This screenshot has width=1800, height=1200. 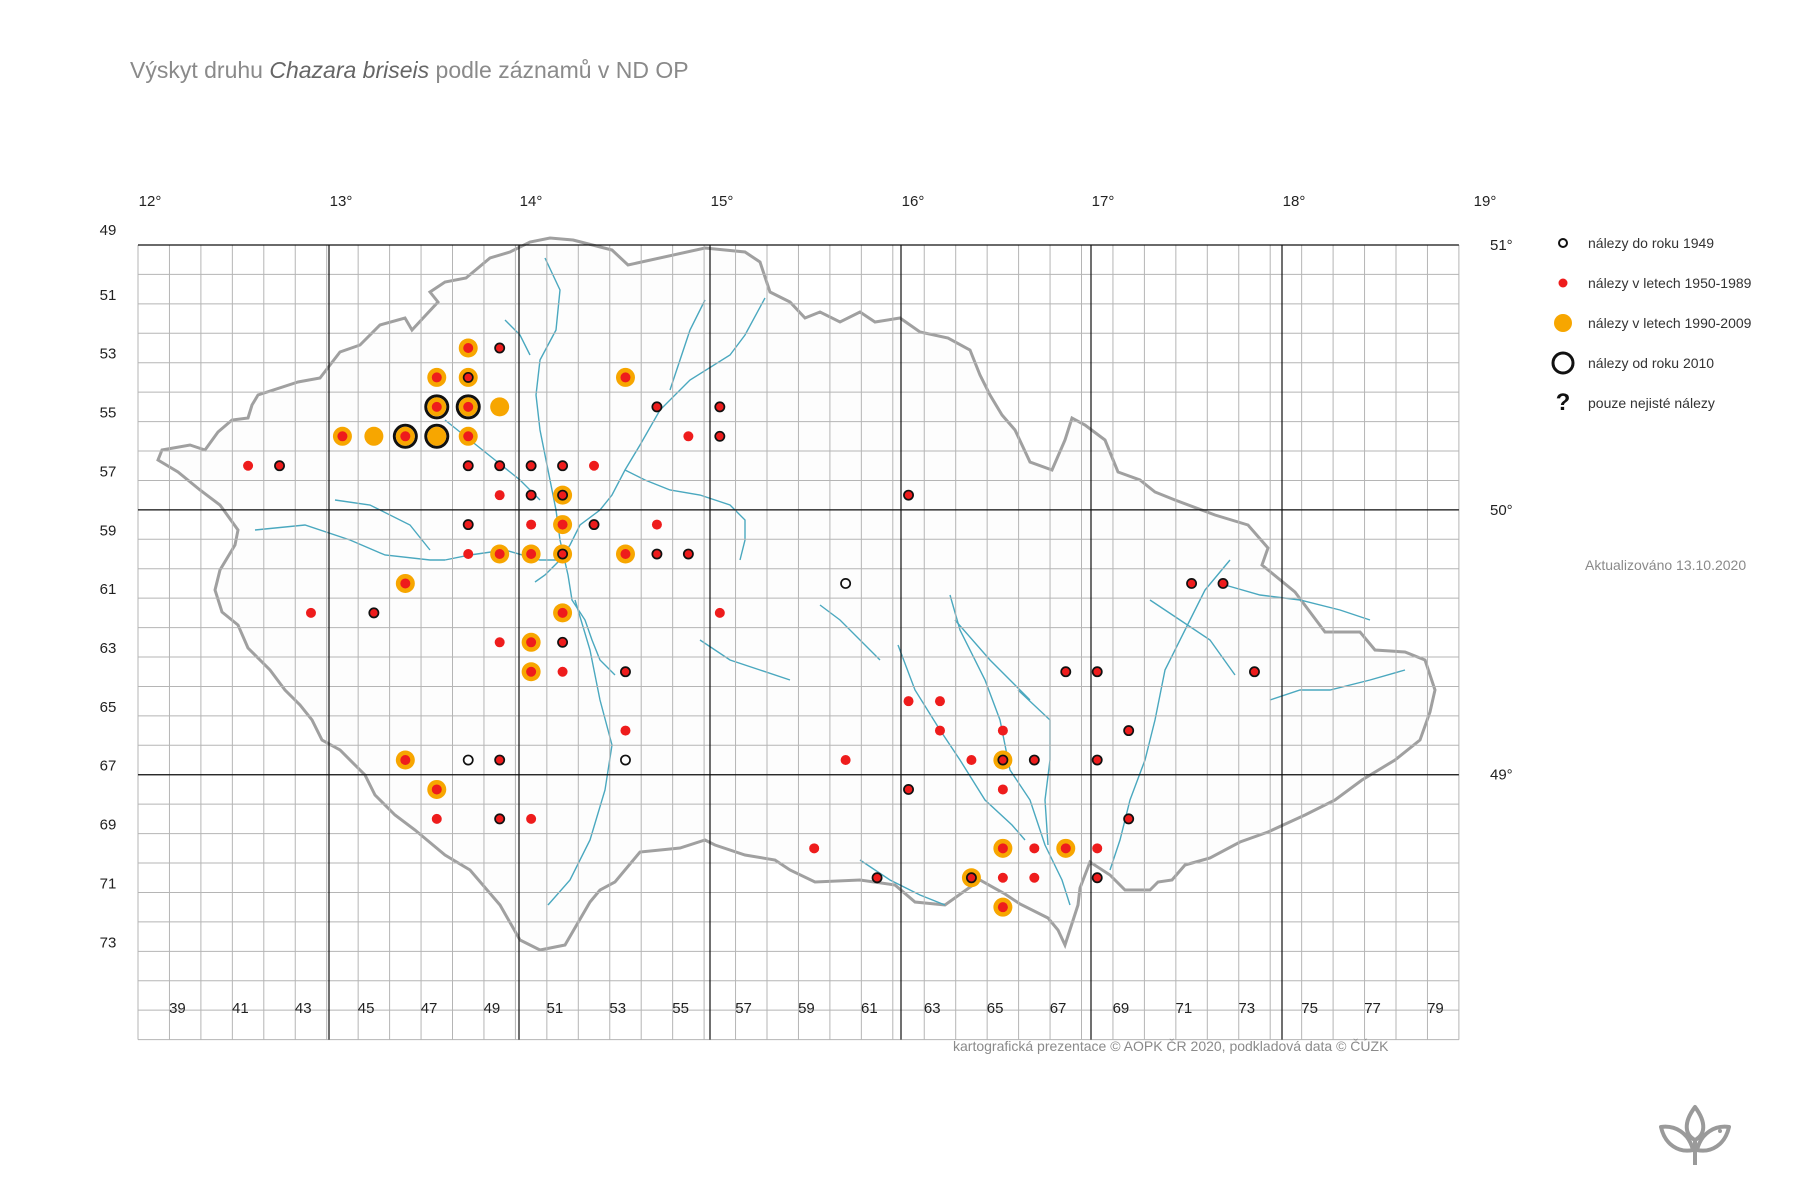 What do you see at coordinates (559, 70) in the screenshot?
I see `title-suffix: podle záznamů v ND OP` at bounding box center [559, 70].